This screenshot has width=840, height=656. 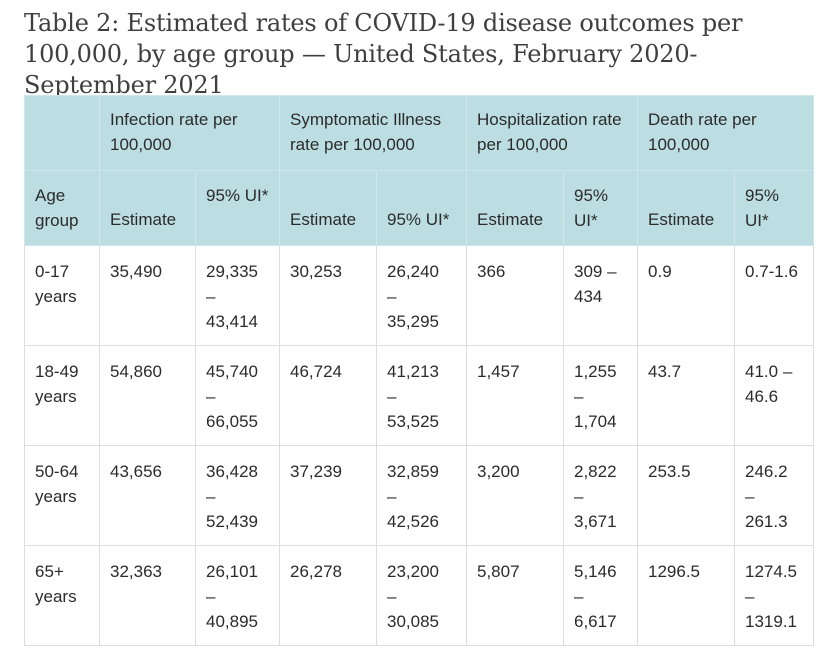 I want to click on symptomatic-estimate-cell: 46,724, so click(x=328, y=395).